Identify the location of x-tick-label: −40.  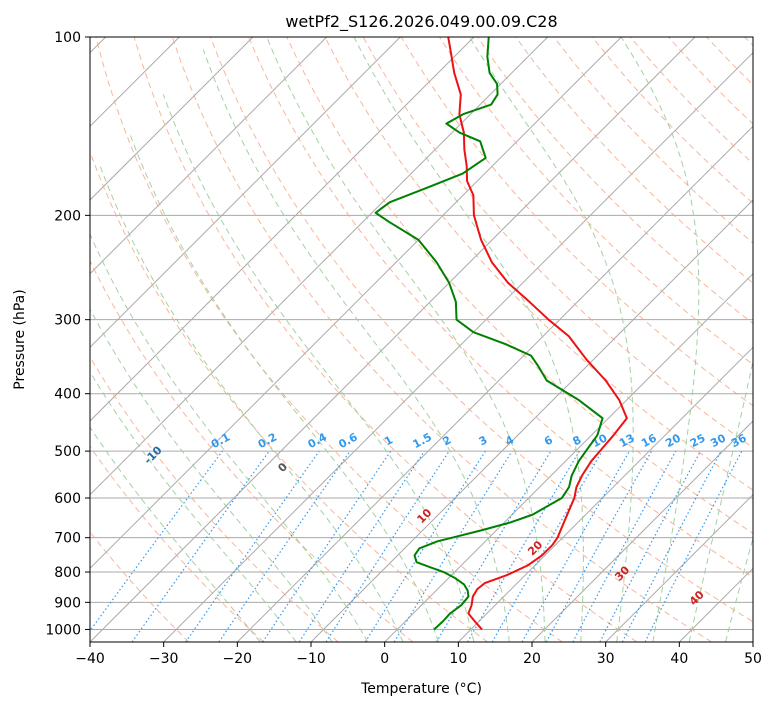
(90, 659).